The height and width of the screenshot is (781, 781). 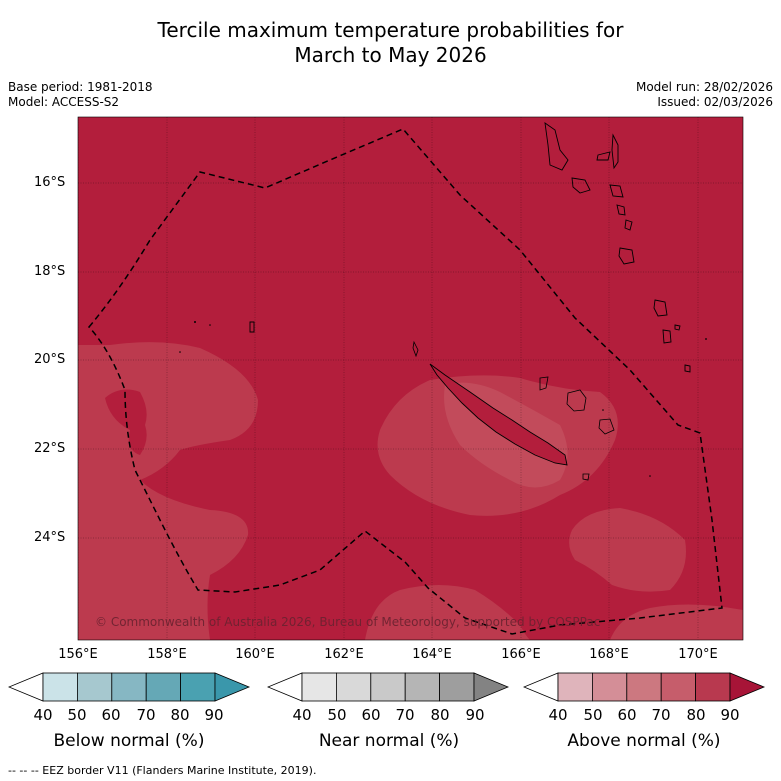 I want to click on above-tick-40: 40, so click(x=558, y=715).